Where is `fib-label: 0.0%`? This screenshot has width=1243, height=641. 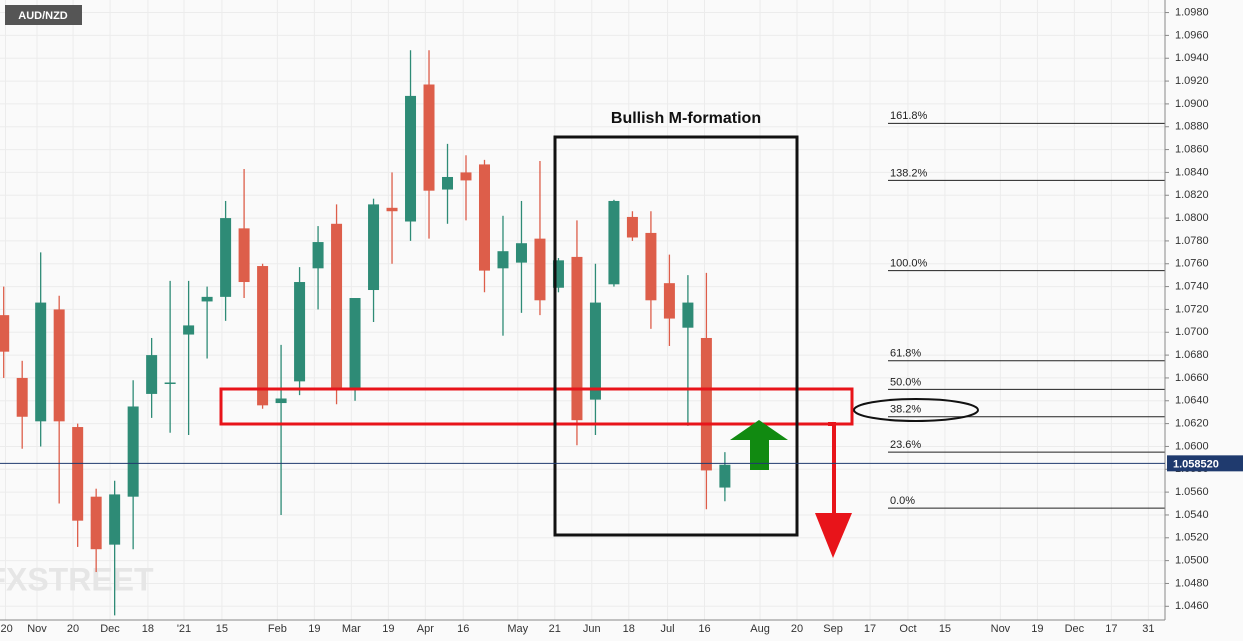 fib-label: 0.0% is located at coordinates (902, 501).